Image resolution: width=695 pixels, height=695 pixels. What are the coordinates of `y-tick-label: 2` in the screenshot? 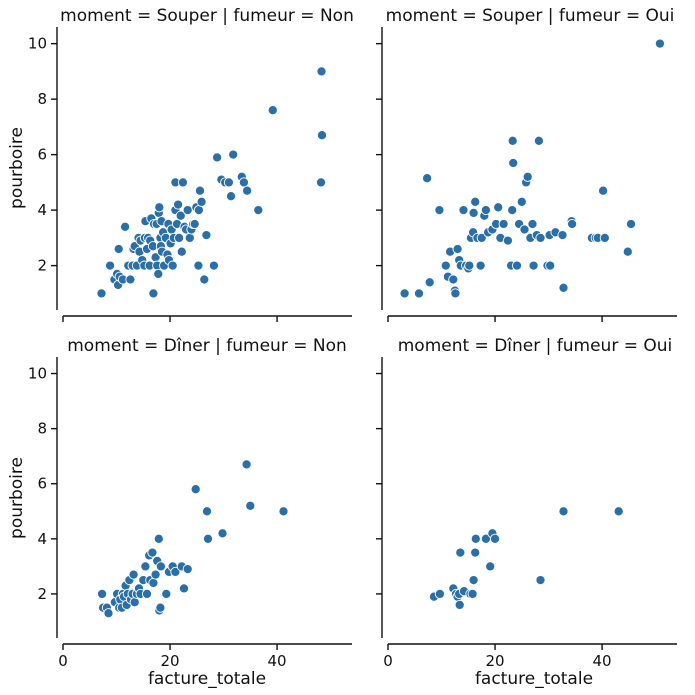 It's located at (42, 266).